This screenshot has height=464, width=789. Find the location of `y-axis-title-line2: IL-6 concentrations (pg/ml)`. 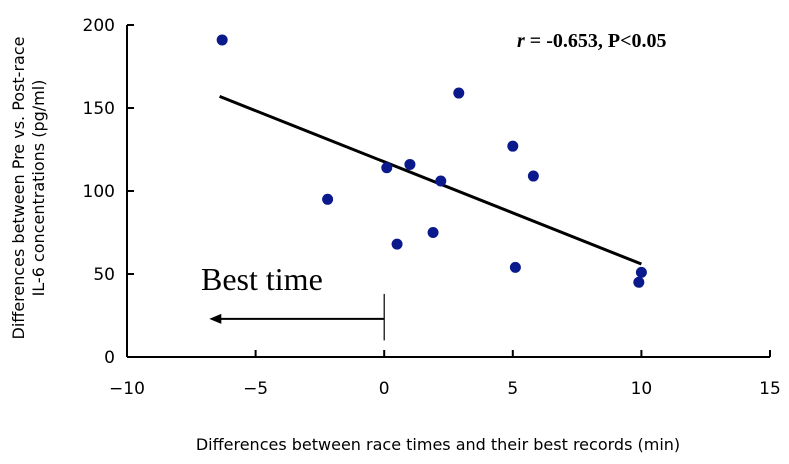

y-axis-title-line2: IL-6 concentrations (pg/ml) is located at coordinates (38, 188).